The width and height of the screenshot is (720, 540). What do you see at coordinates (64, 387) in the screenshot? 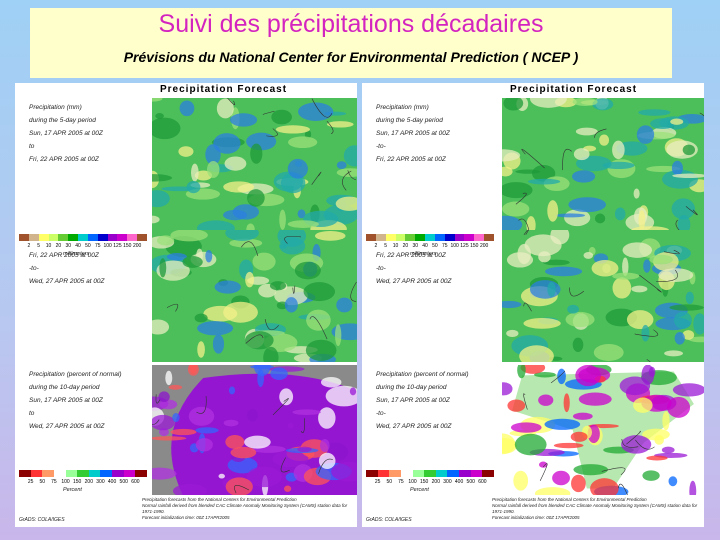
I see `section-line: during the 10-day period` at bounding box center [64, 387].